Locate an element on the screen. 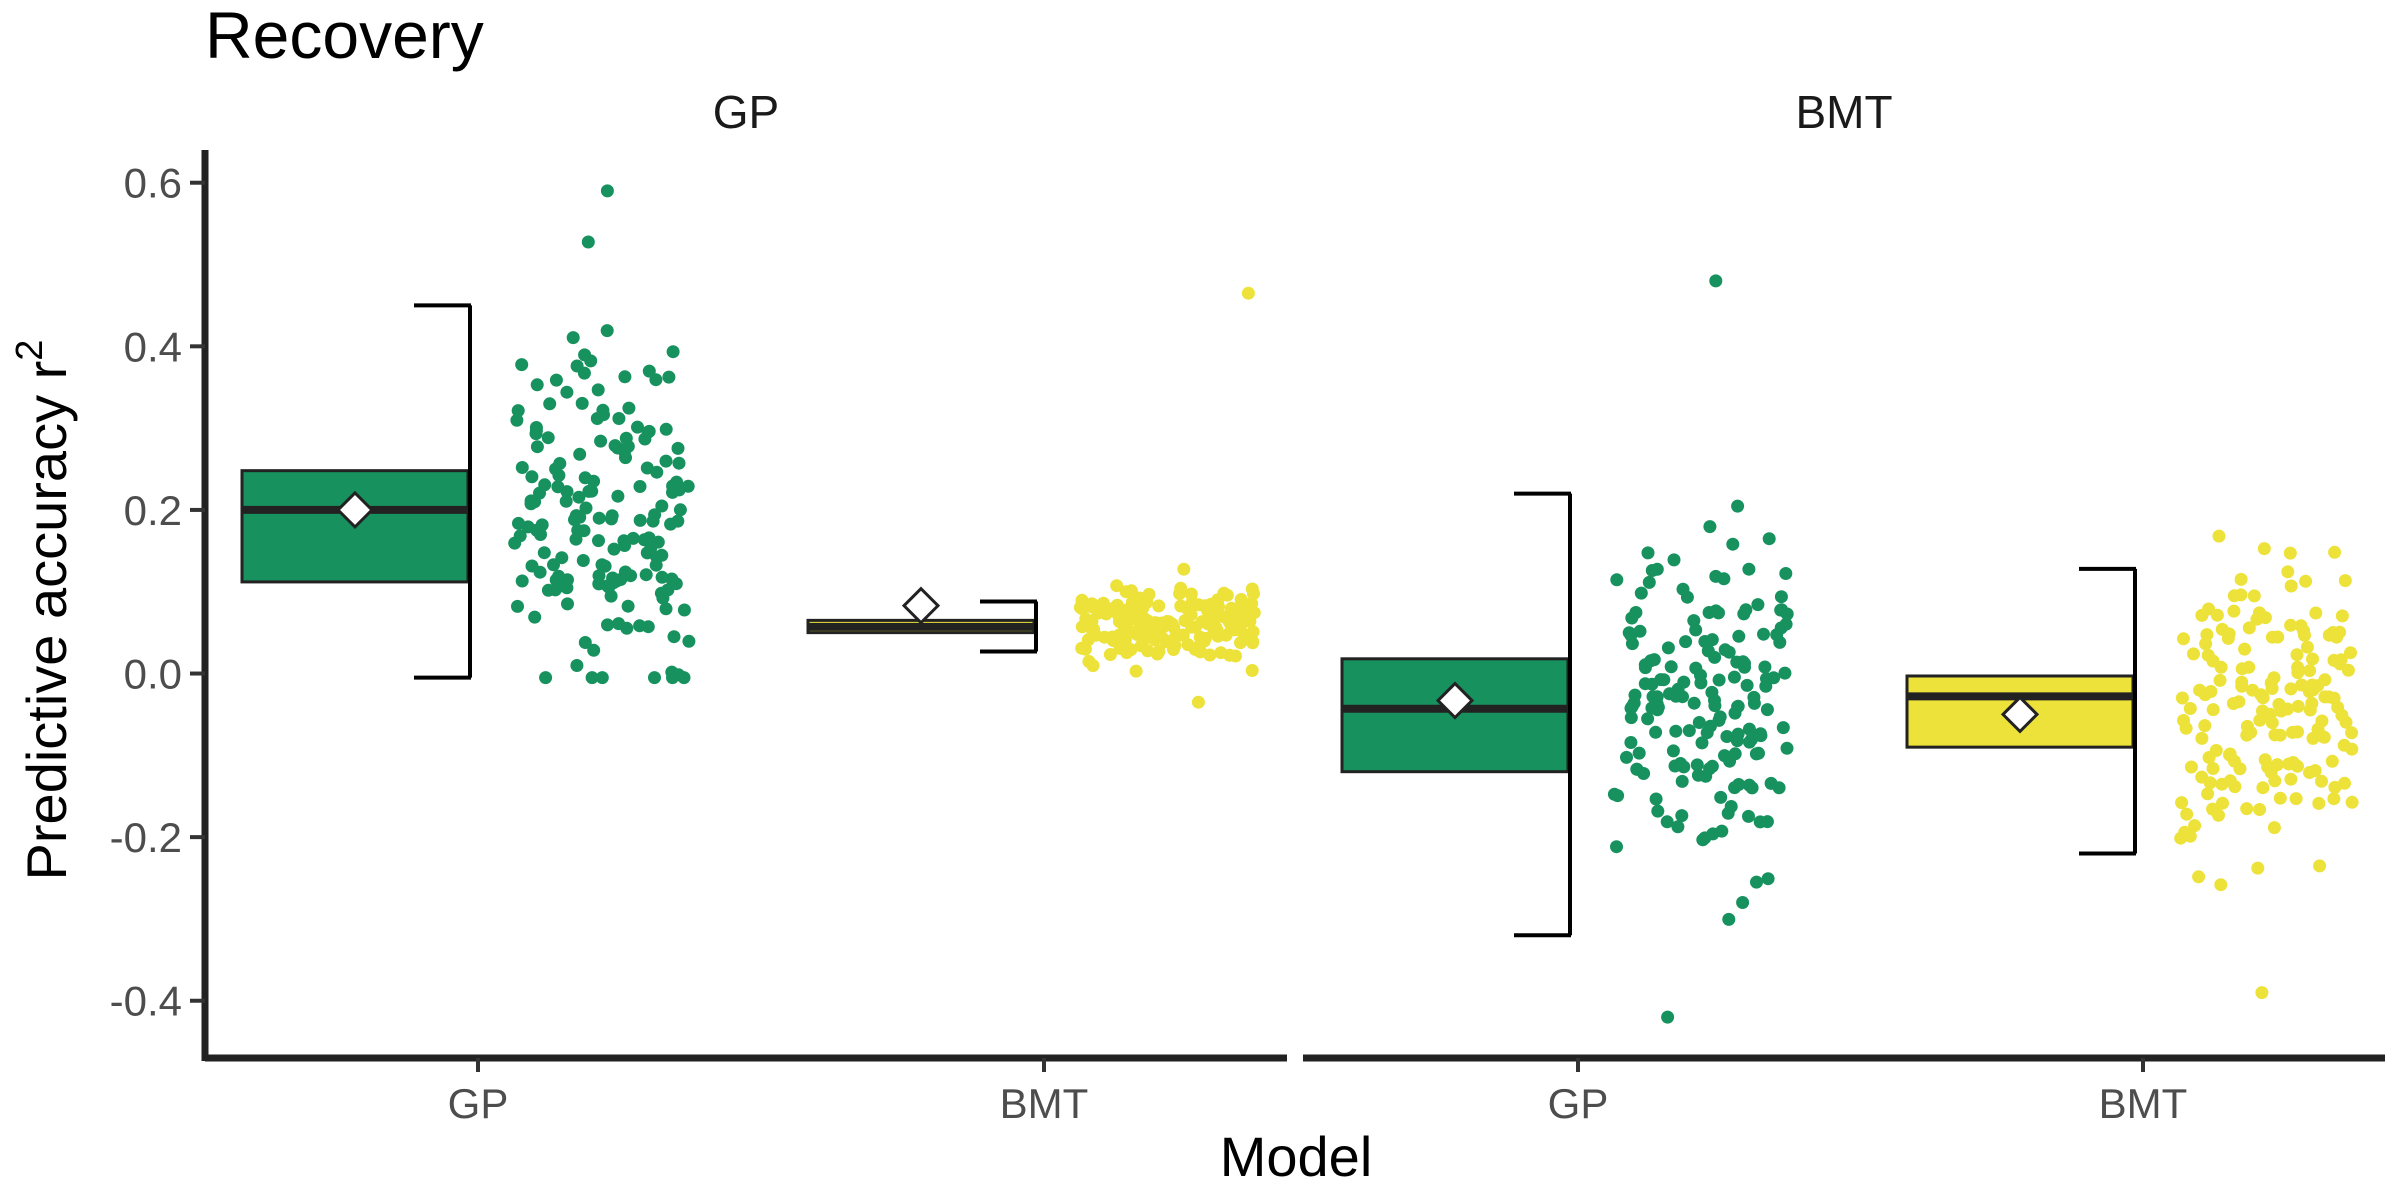  group-bmt is located at coordinates (1033, 497).